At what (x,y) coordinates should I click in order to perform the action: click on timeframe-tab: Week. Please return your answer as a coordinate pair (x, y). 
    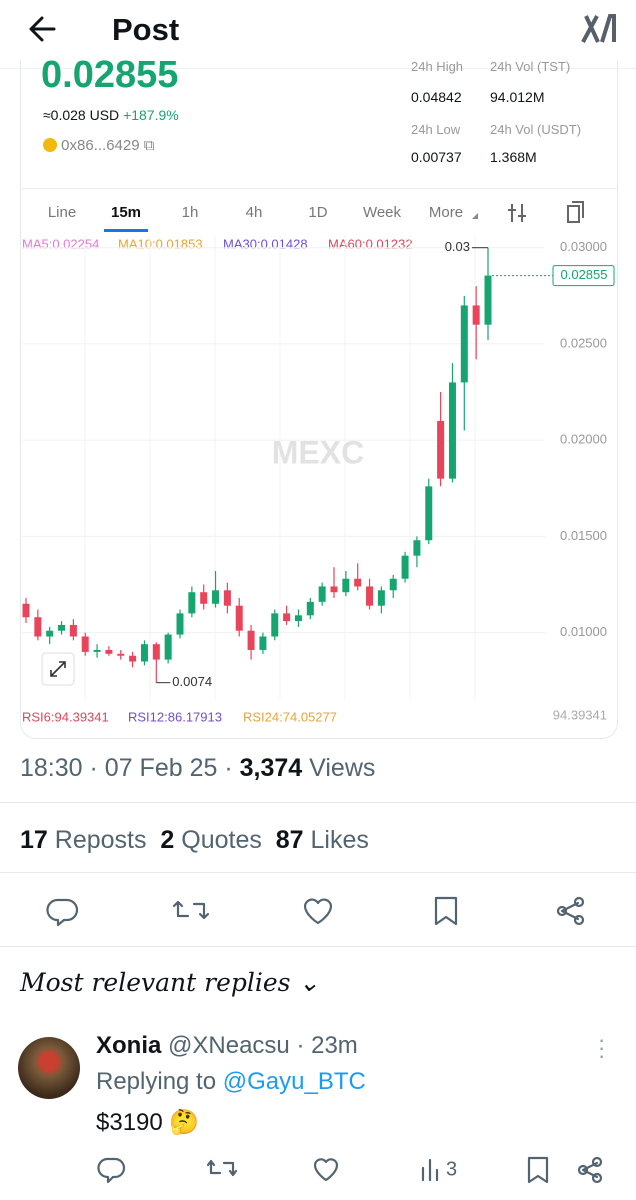
    Looking at the image, I should click on (382, 212).